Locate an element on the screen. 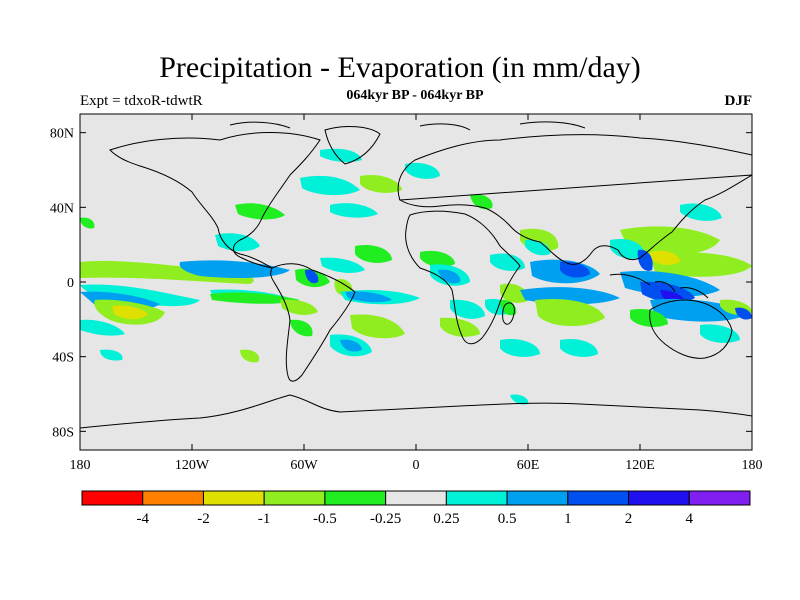  colorbar-label: -4 is located at coordinates (142, 519).